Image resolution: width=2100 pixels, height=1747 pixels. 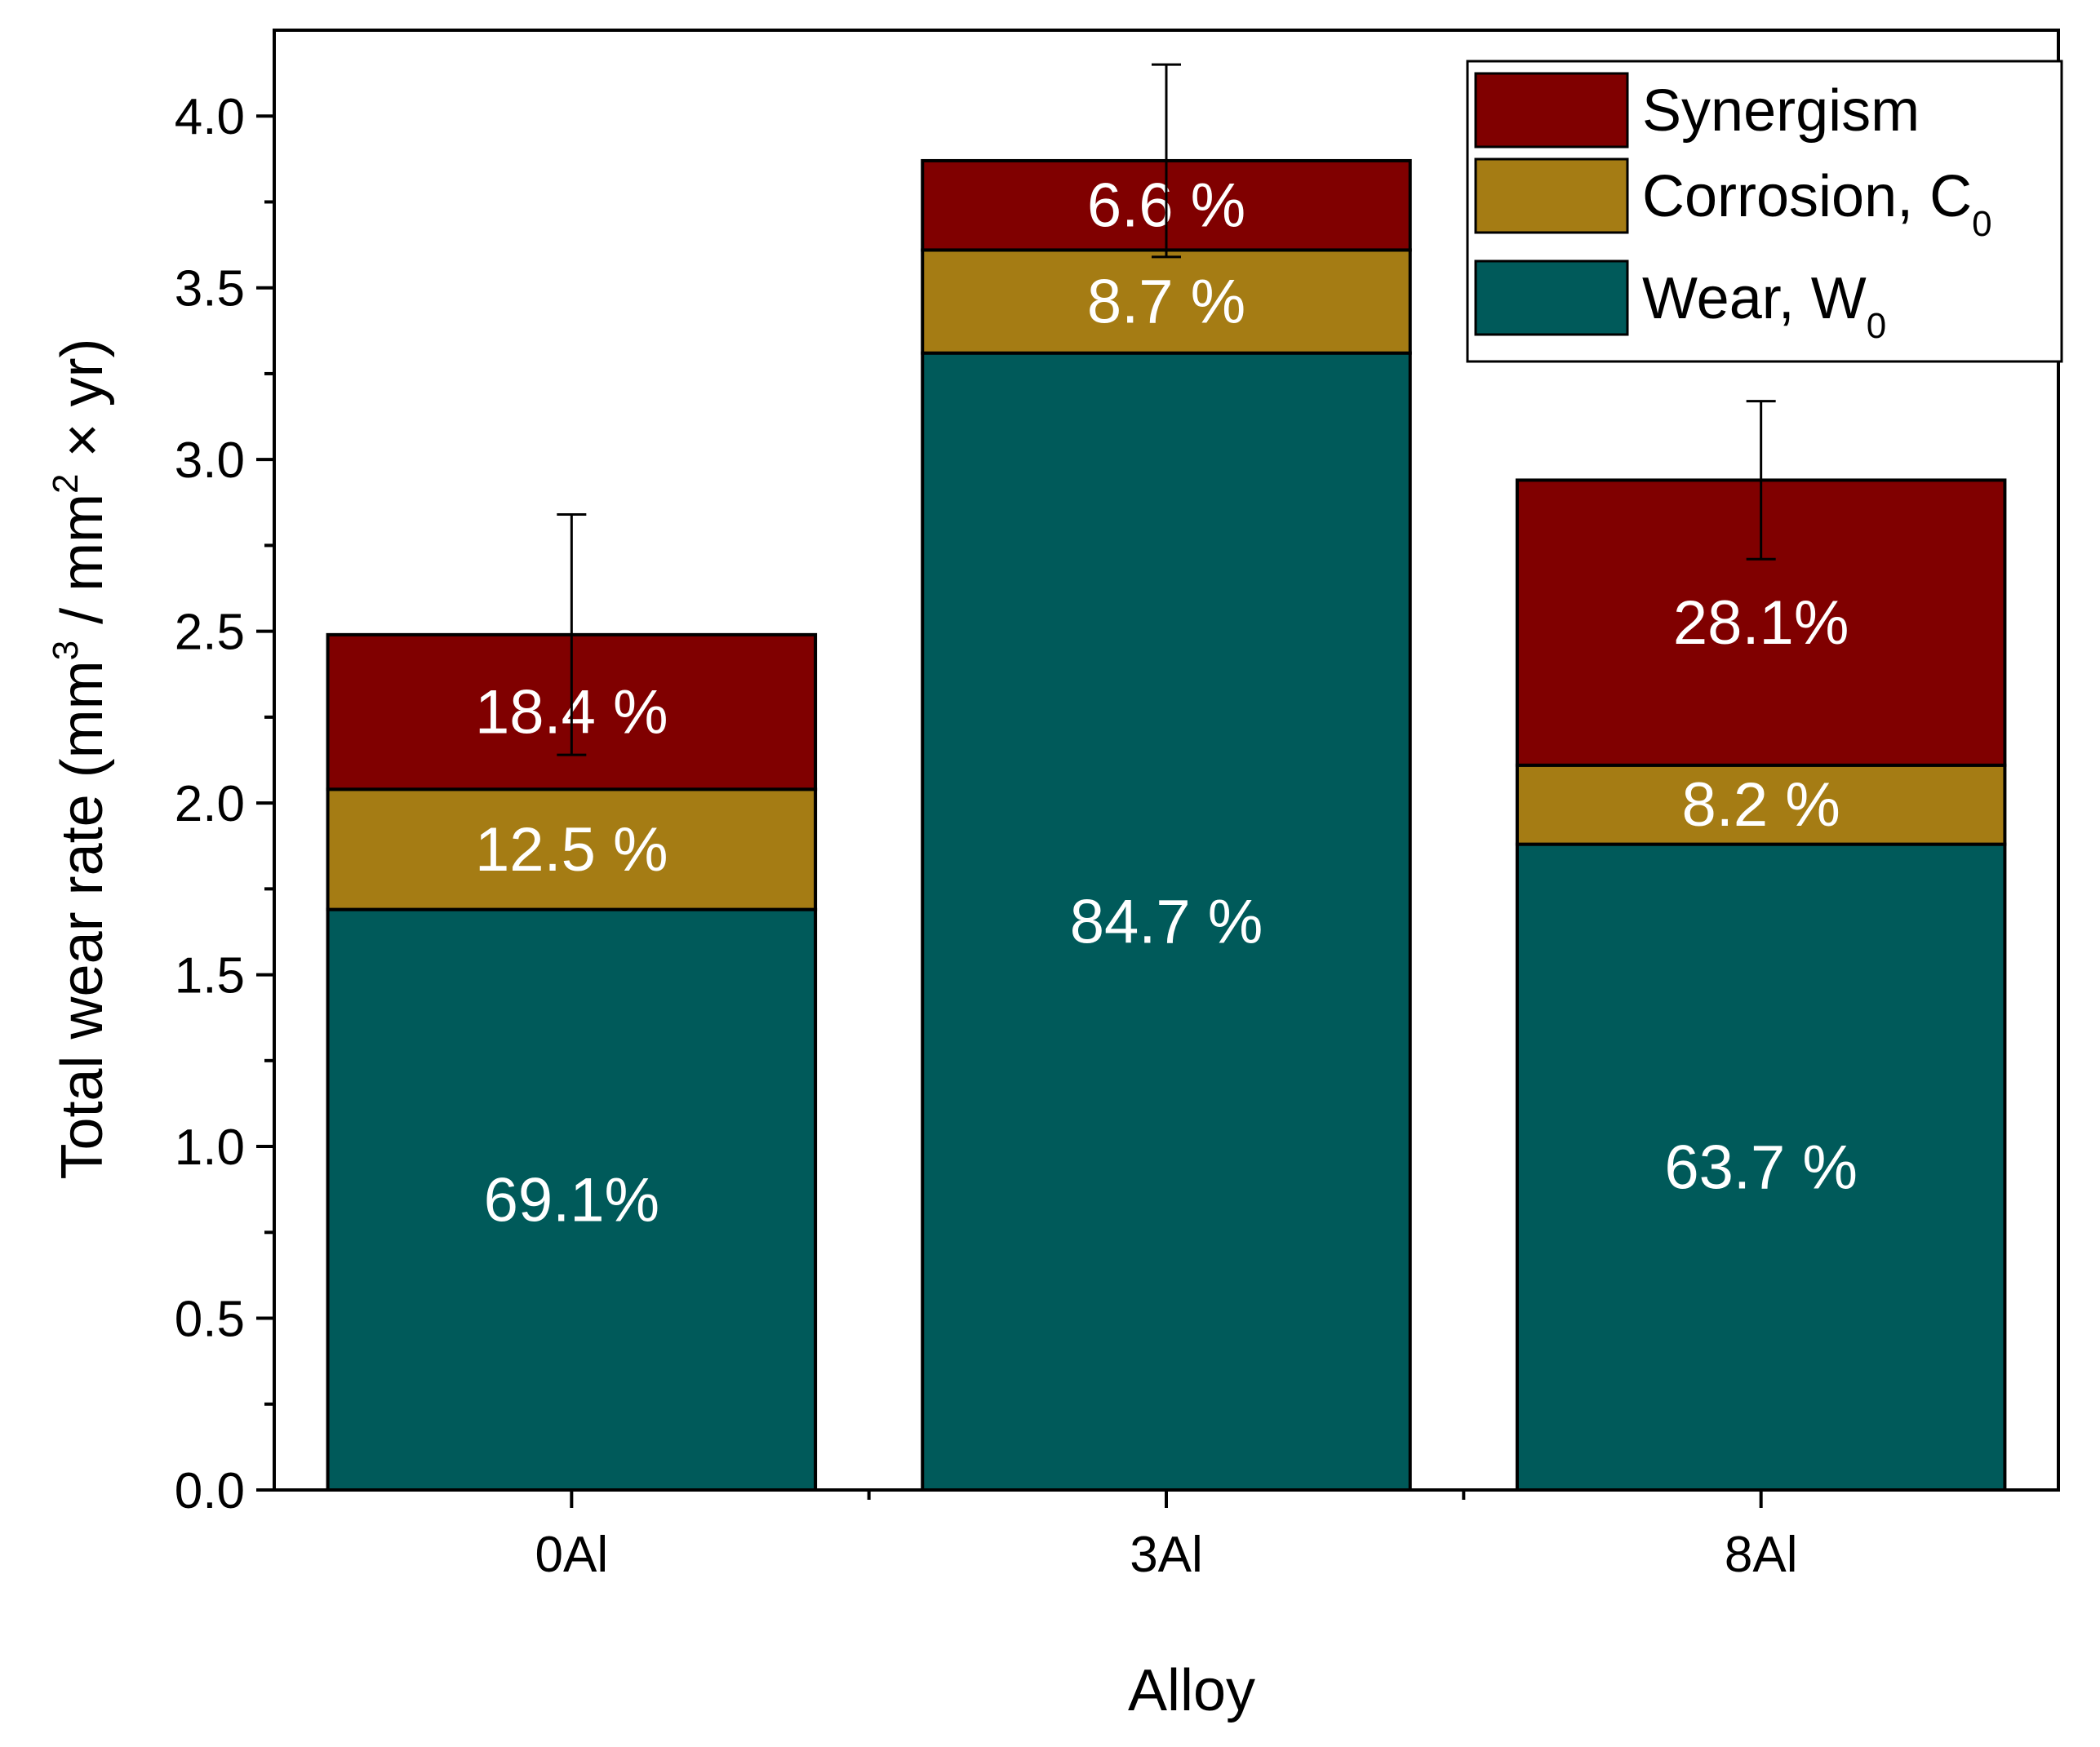 What do you see at coordinates (1817, 204) in the screenshot?
I see `legend-label-1: Corrosion, C0` at bounding box center [1817, 204].